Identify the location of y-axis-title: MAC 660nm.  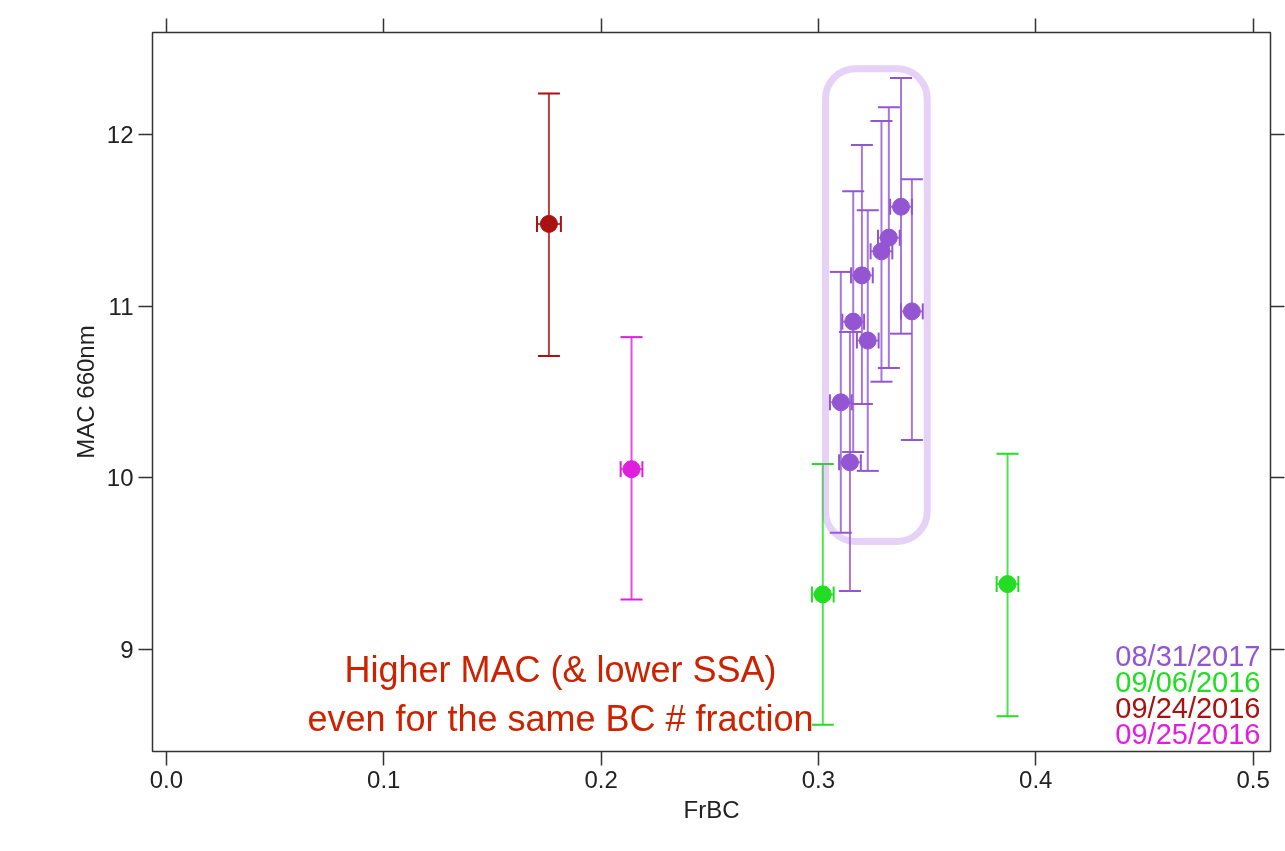
(85, 392).